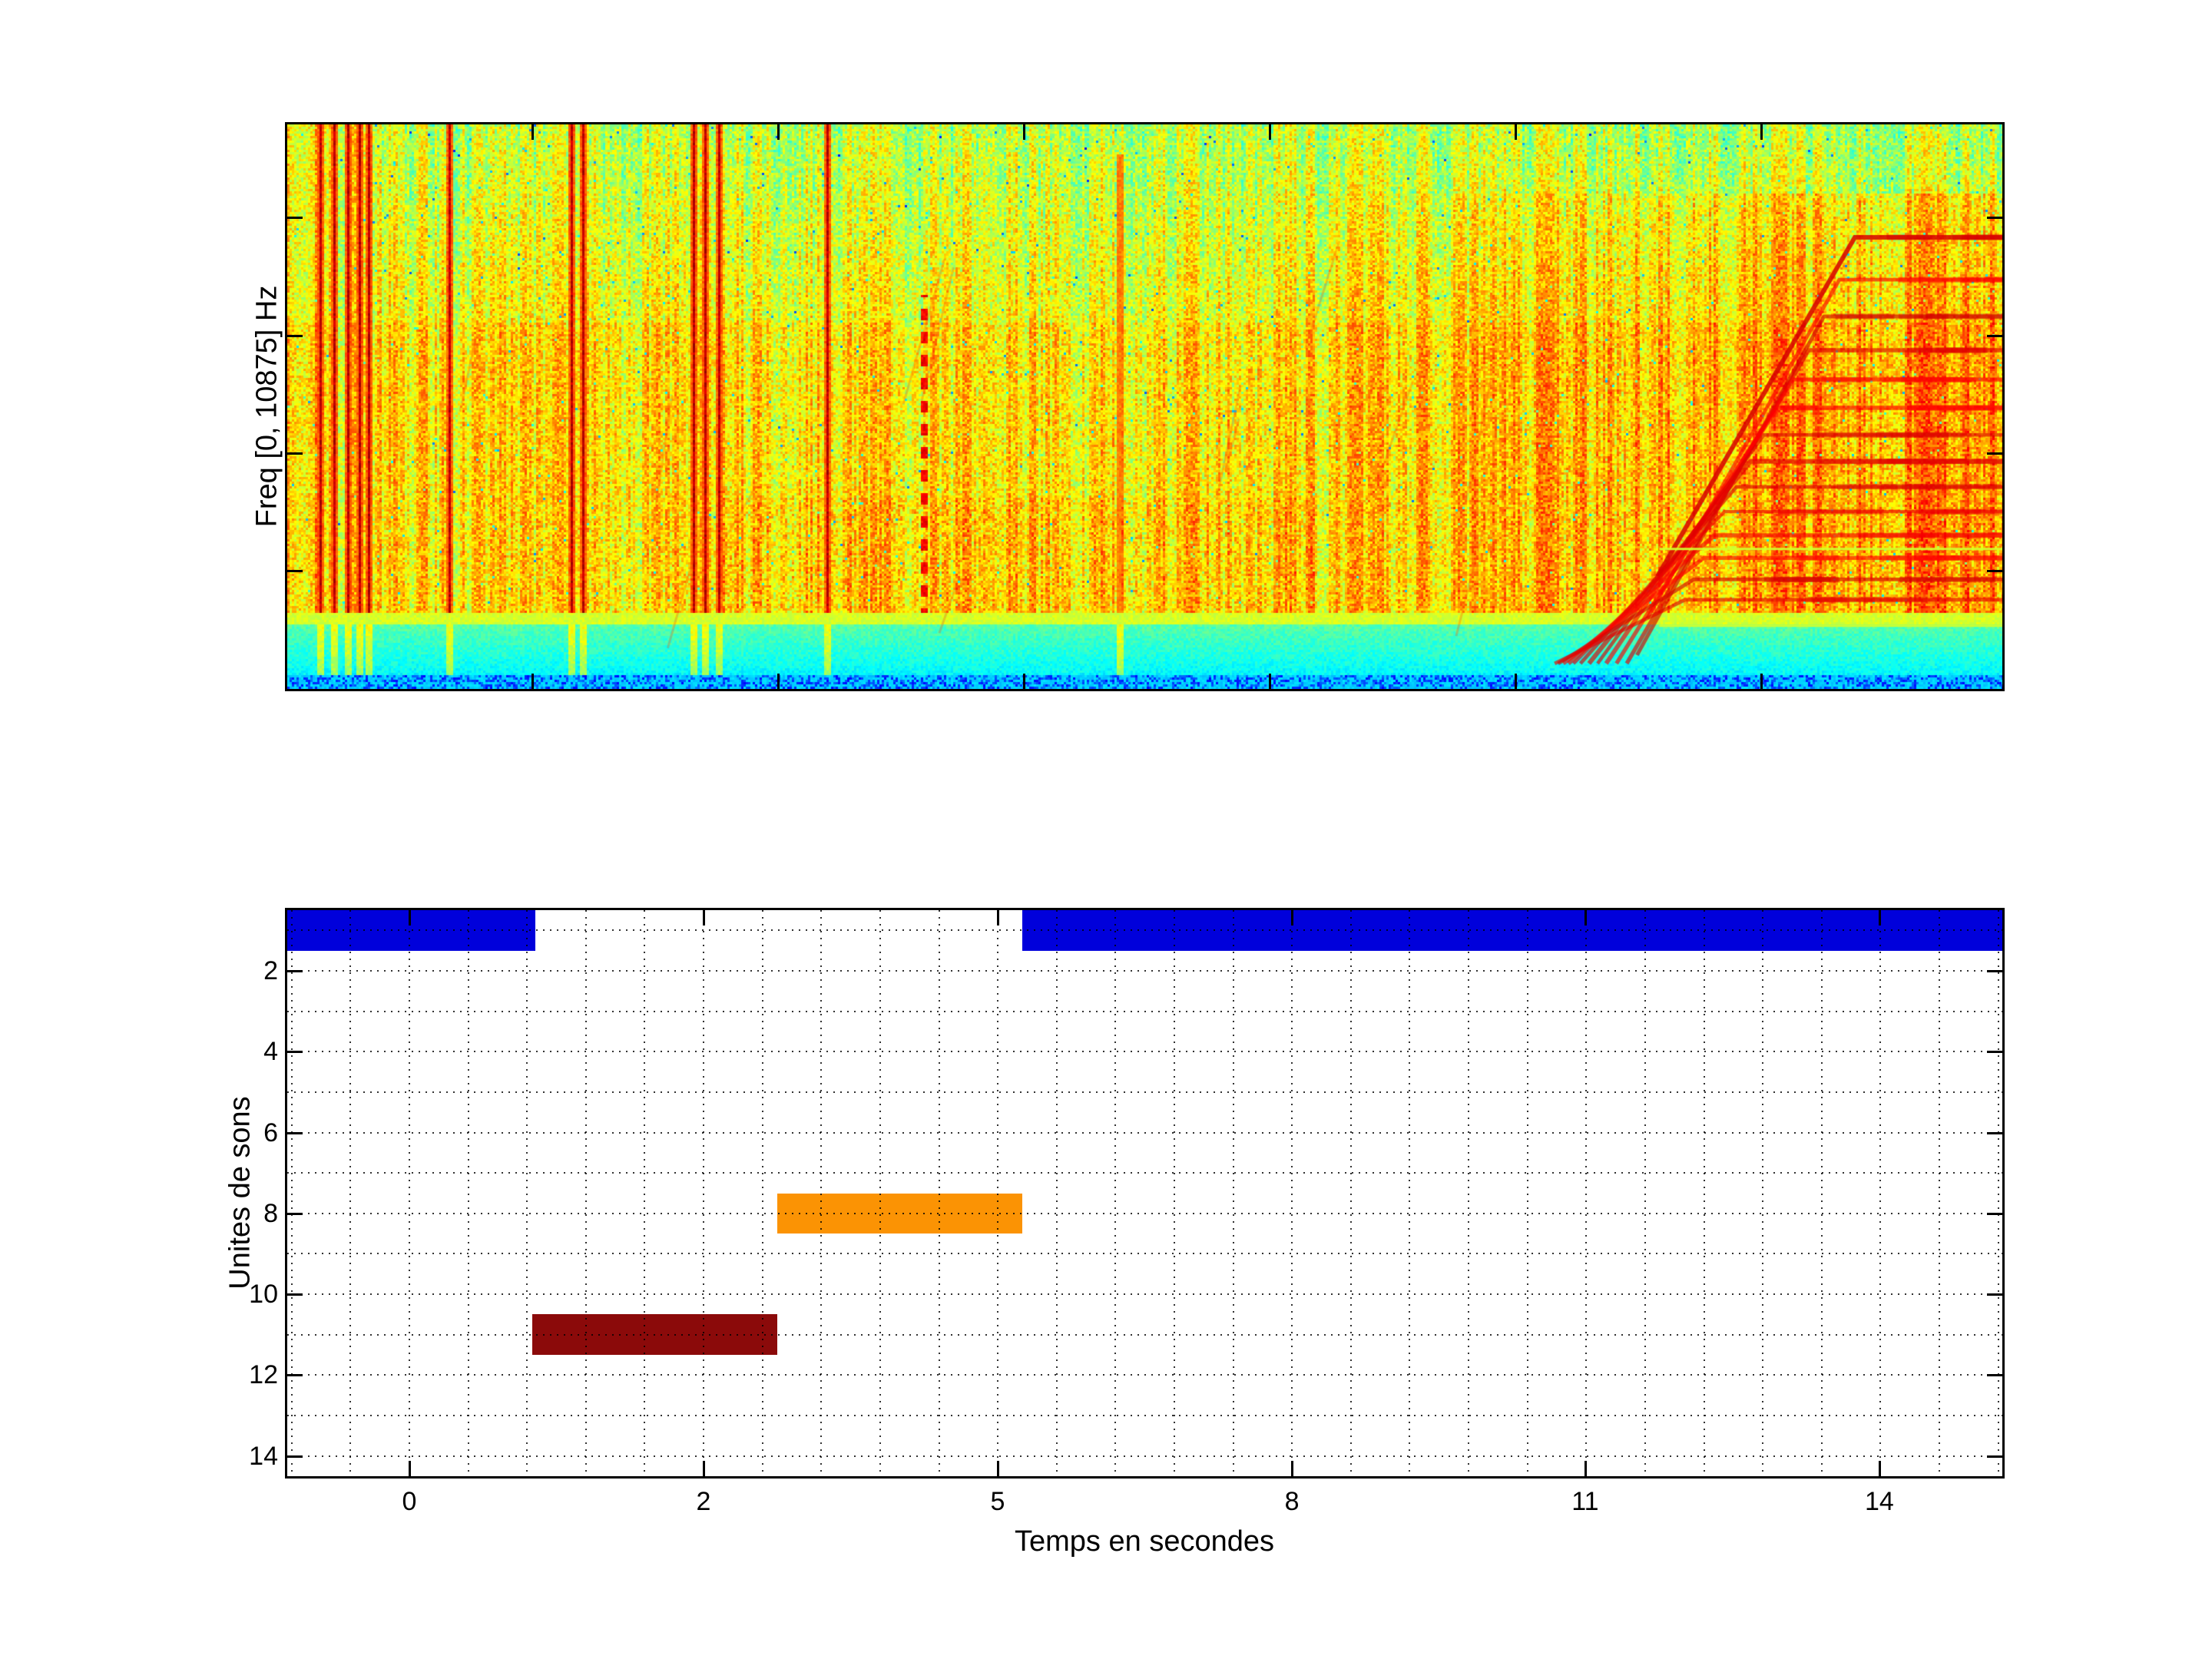 This screenshot has width=2212, height=1659. Describe the element at coordinates (1585, 1502) in the screenshot. I see `timeline-xtick-label: 11` at that location.